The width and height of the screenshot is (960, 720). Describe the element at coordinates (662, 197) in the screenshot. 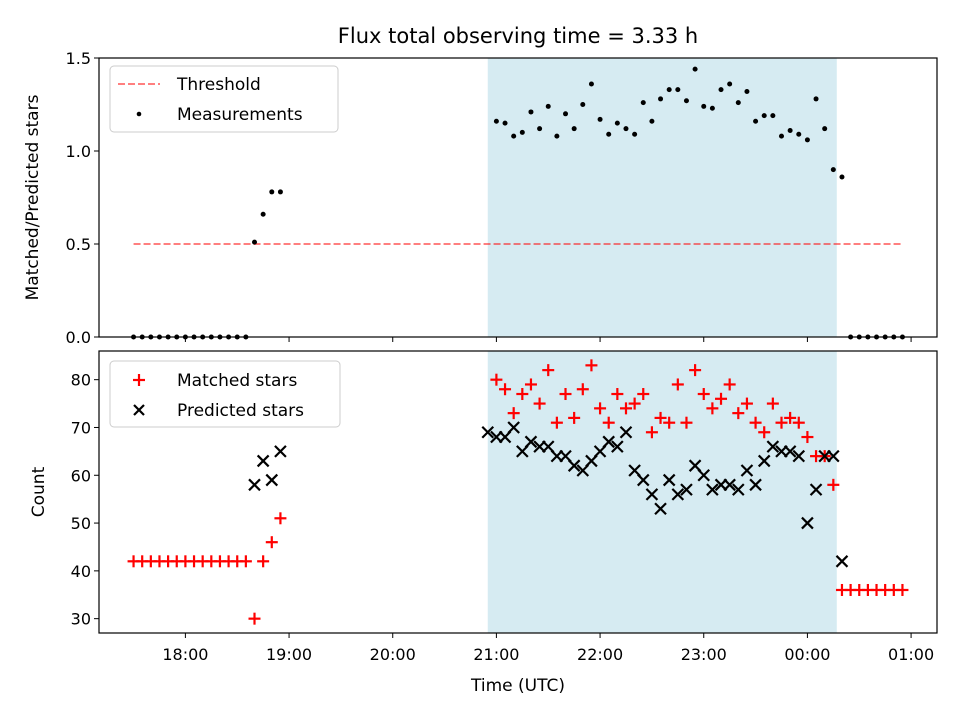

I see `observing-span-shade-top` at that location.